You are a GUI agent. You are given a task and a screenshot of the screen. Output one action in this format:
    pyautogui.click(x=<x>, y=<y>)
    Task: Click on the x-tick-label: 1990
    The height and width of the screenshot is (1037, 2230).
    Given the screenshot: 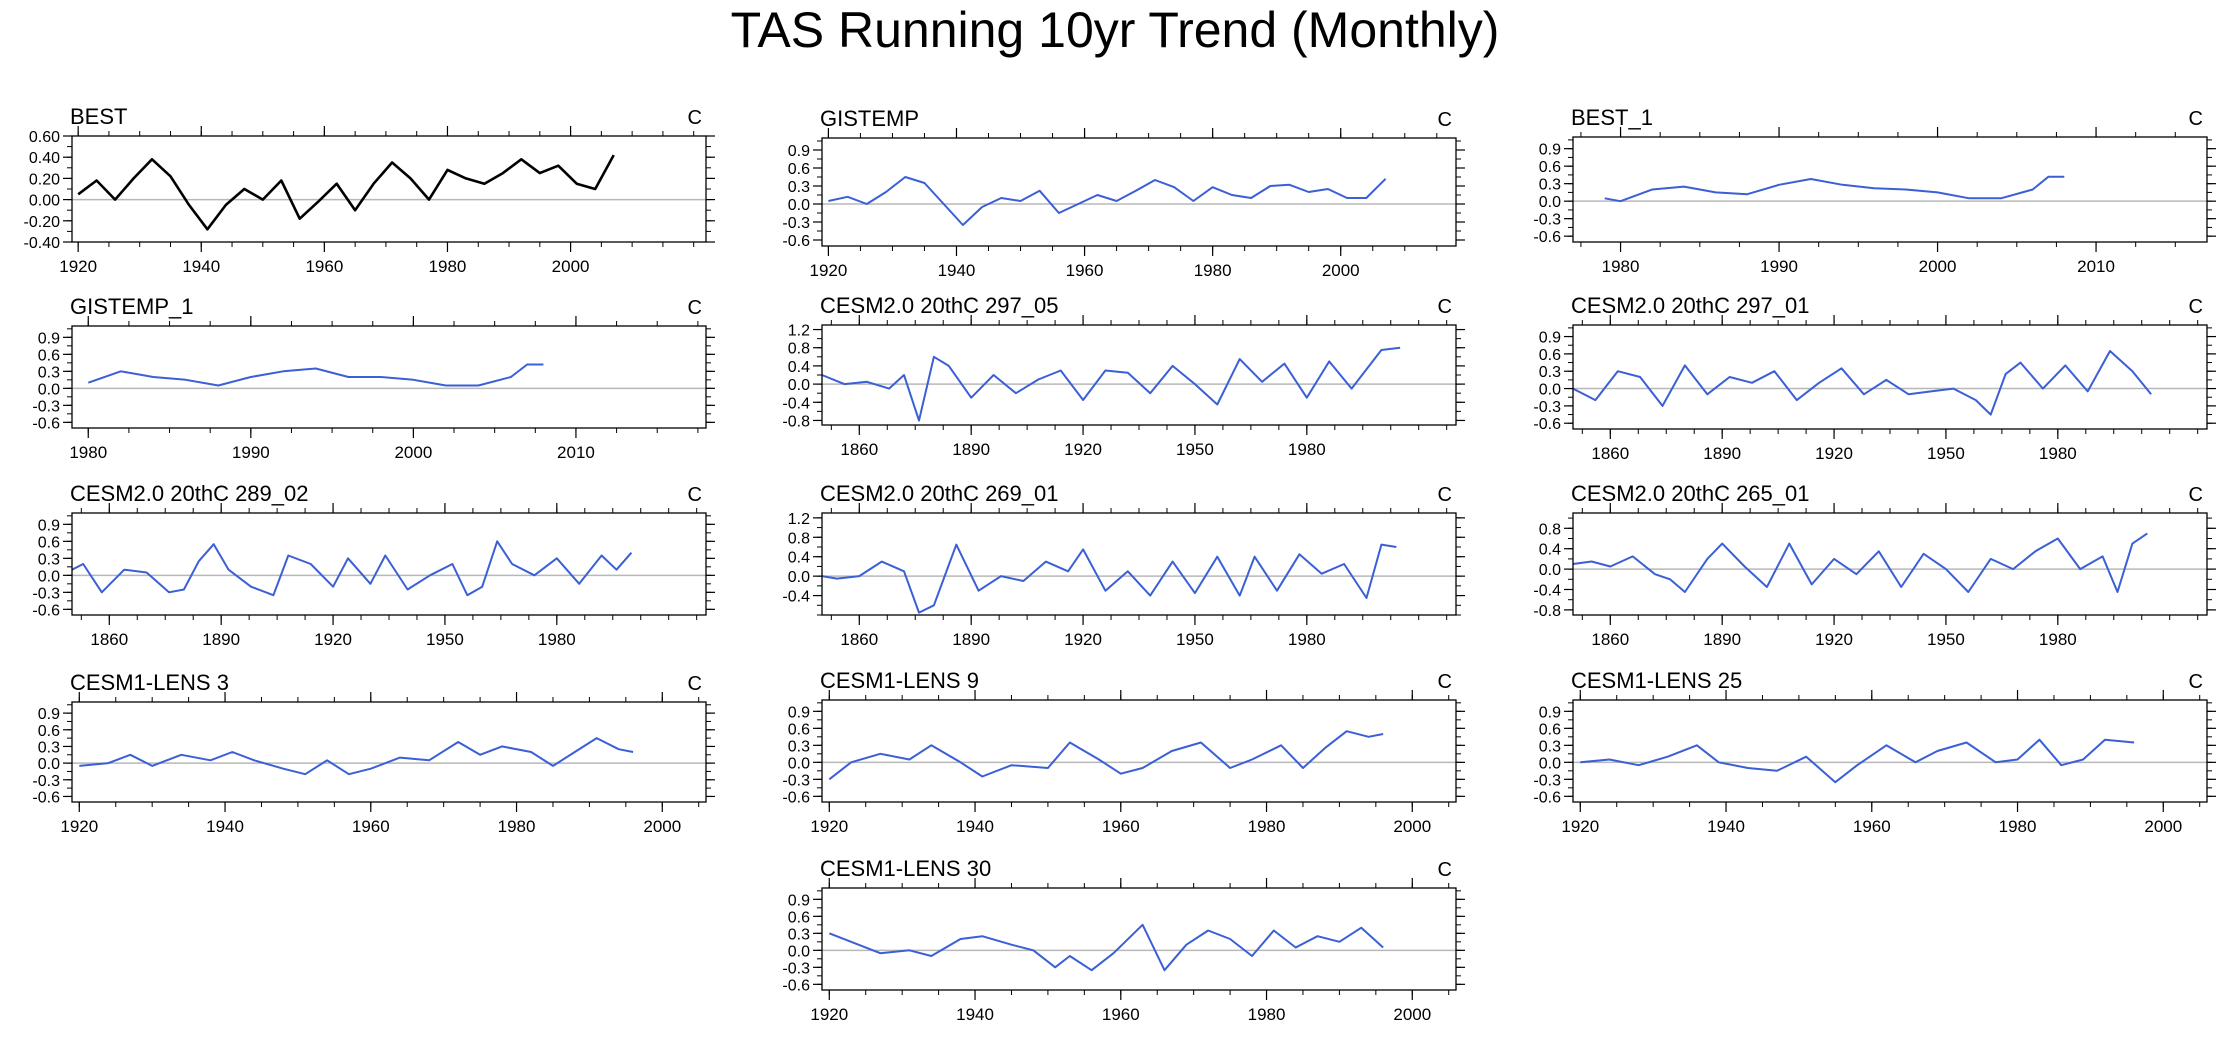 What is the action you would take?
    pyautogui.click(x=1779, y=266)
    